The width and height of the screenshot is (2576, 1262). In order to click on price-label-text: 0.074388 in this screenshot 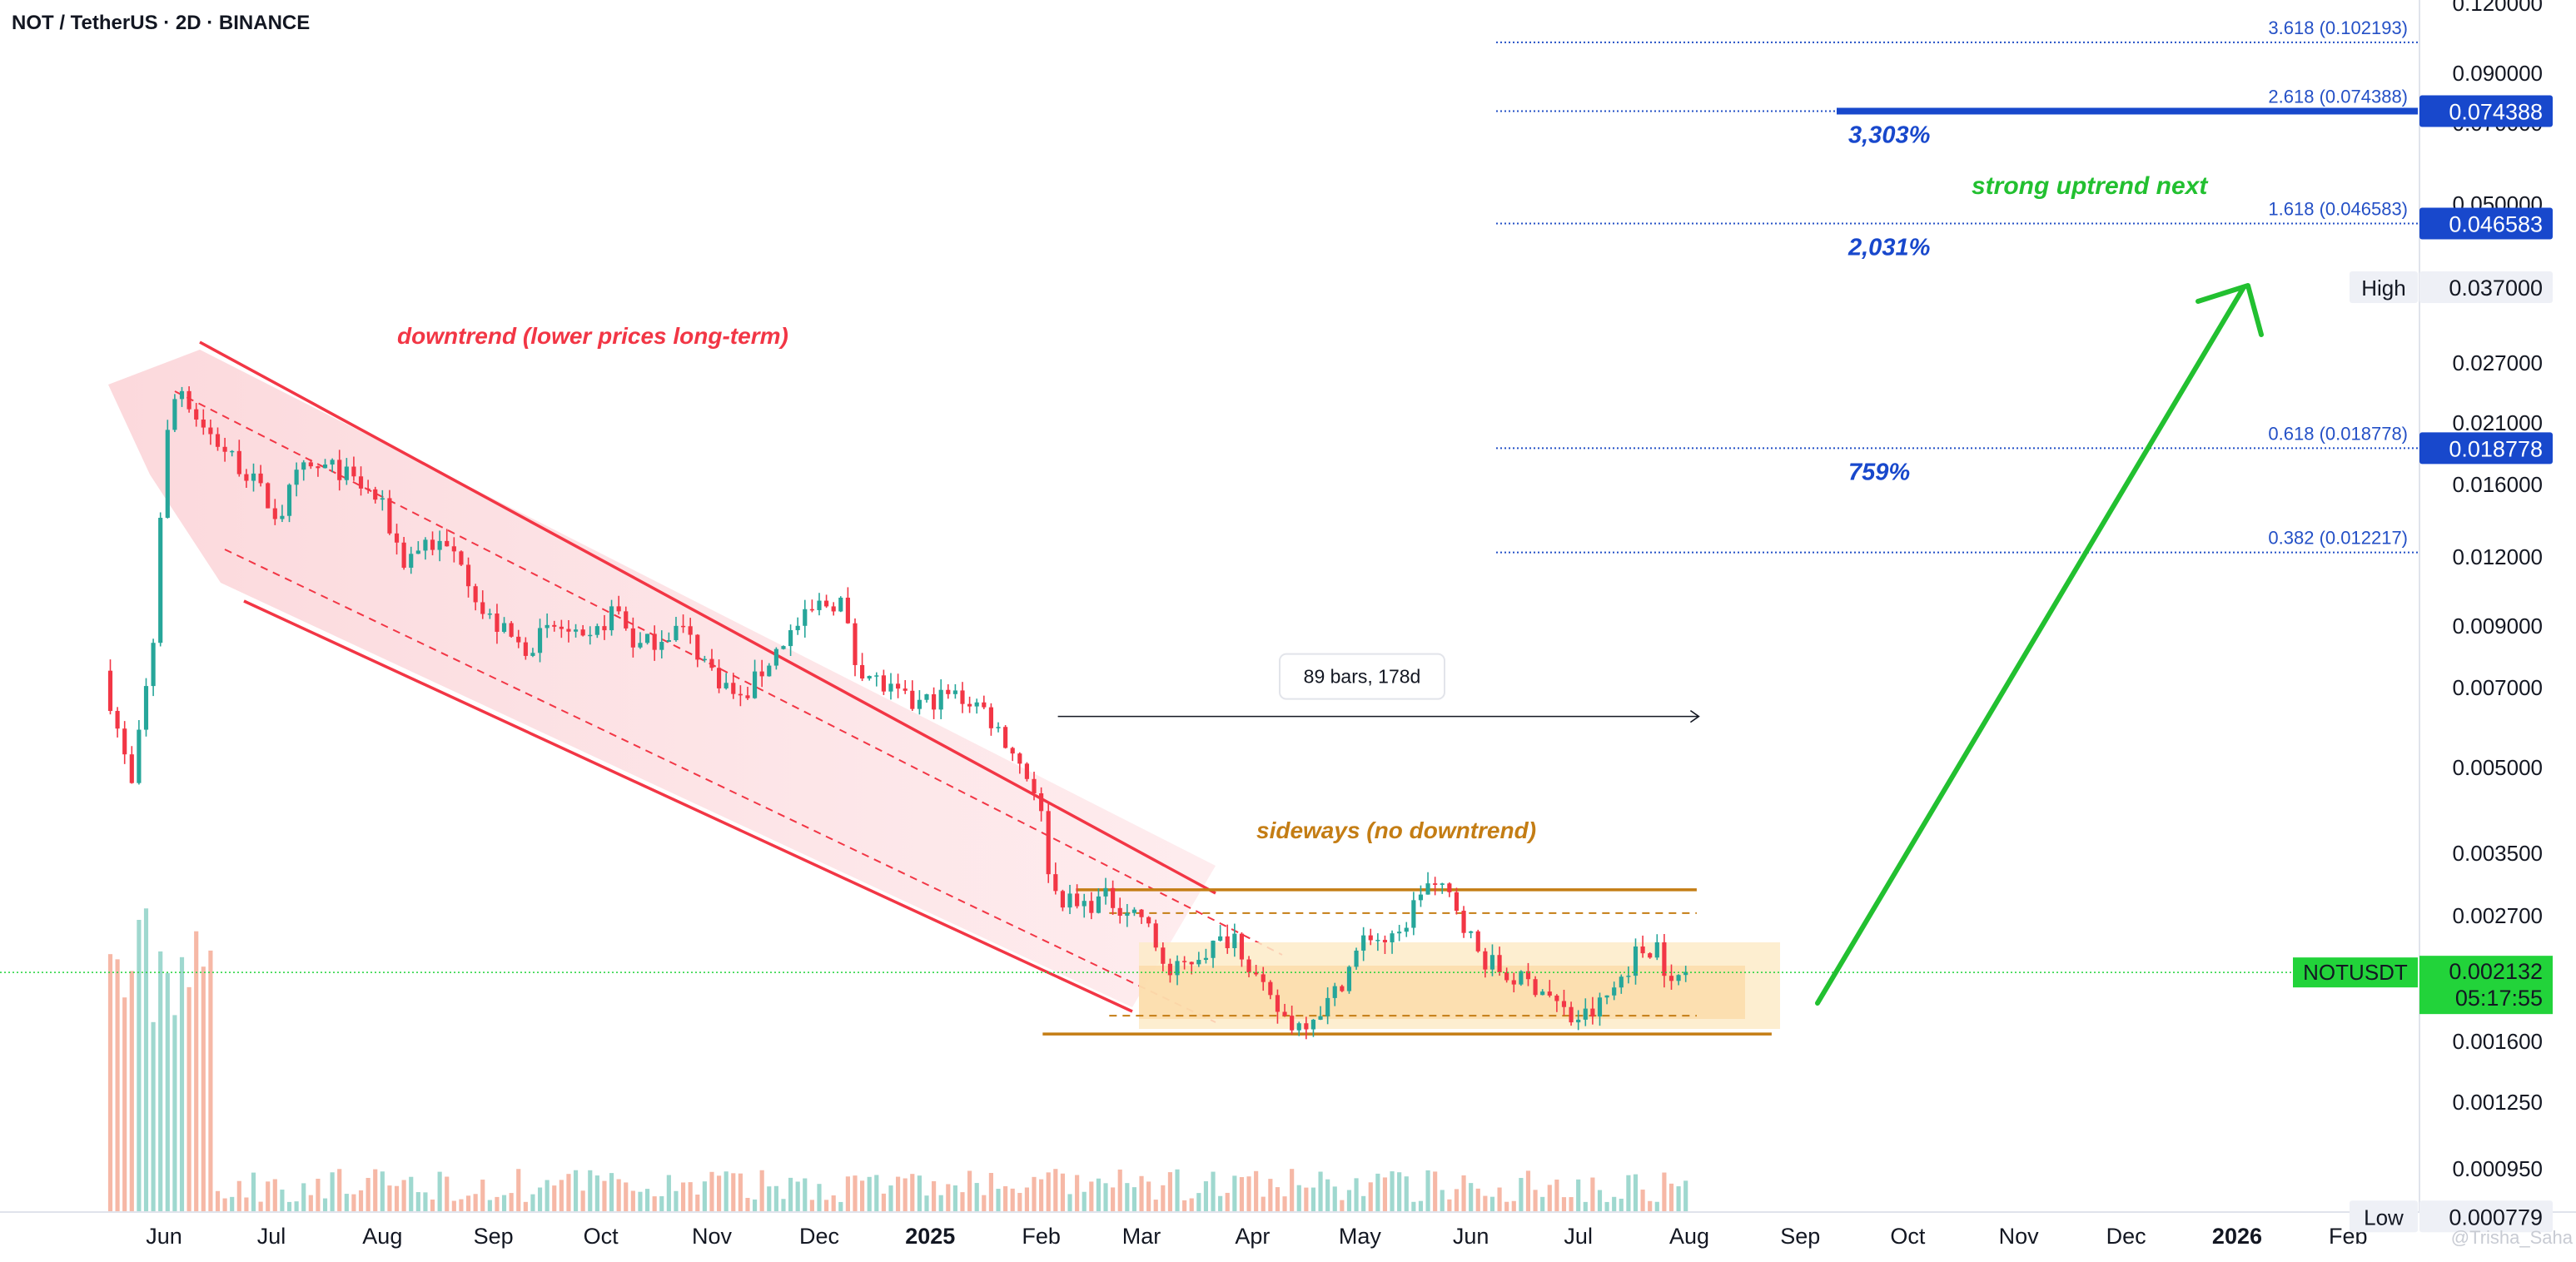, I will do `click(2496, 111)`.